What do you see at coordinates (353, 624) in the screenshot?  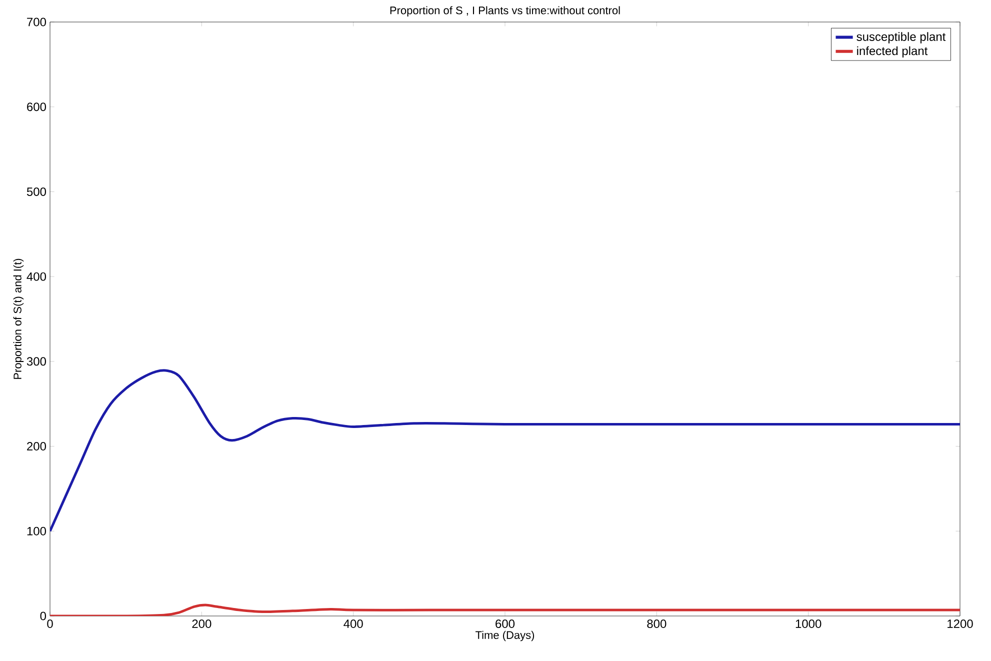 I see `x-tick-label: 400` at bounding box center [353, 624].